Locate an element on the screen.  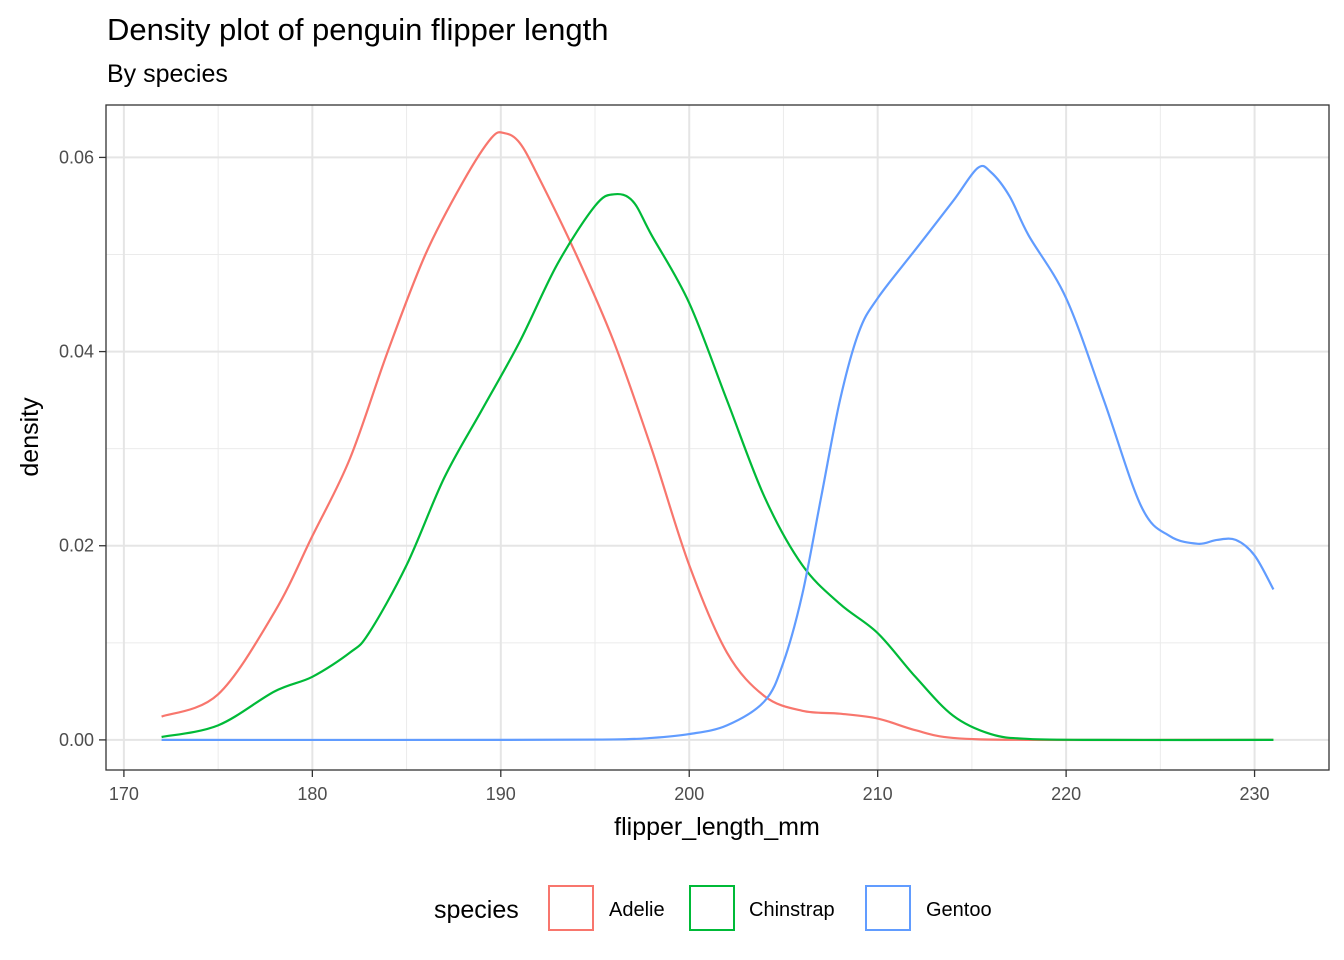
x-axis: 170 180 190 200 210 220 230 is located at coordinates (689, 787).